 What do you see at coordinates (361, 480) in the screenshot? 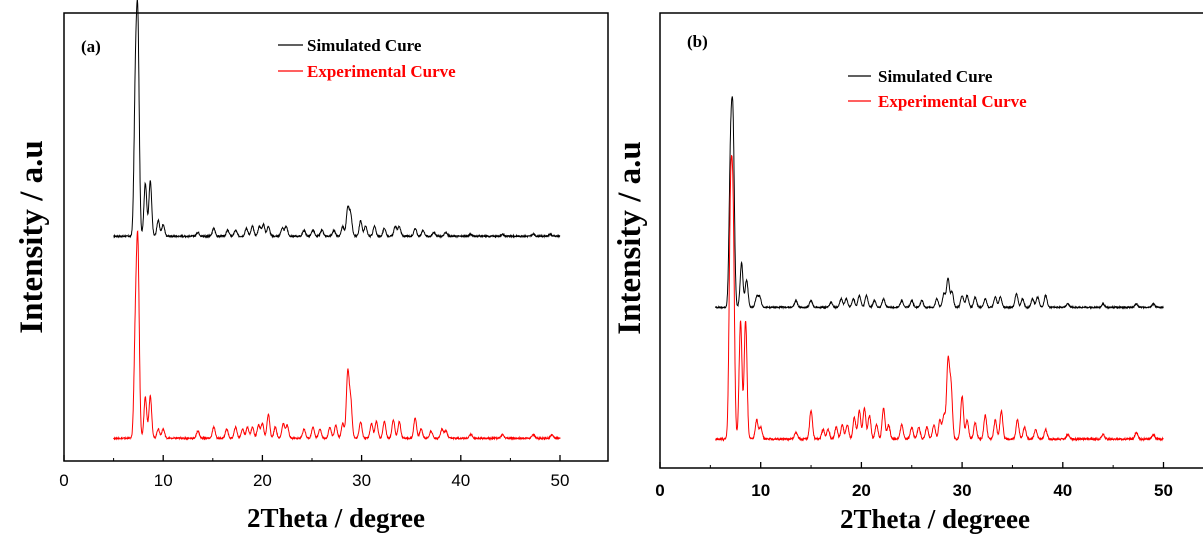
I see `panel-a-x-tick-label-30: 30` at bounding box center [361, 480].